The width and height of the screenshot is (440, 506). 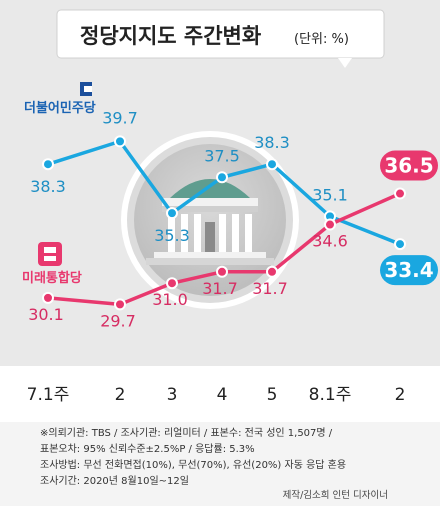 I want to click on upp-party-name: 미래통합당, so click(x=52, y=278).